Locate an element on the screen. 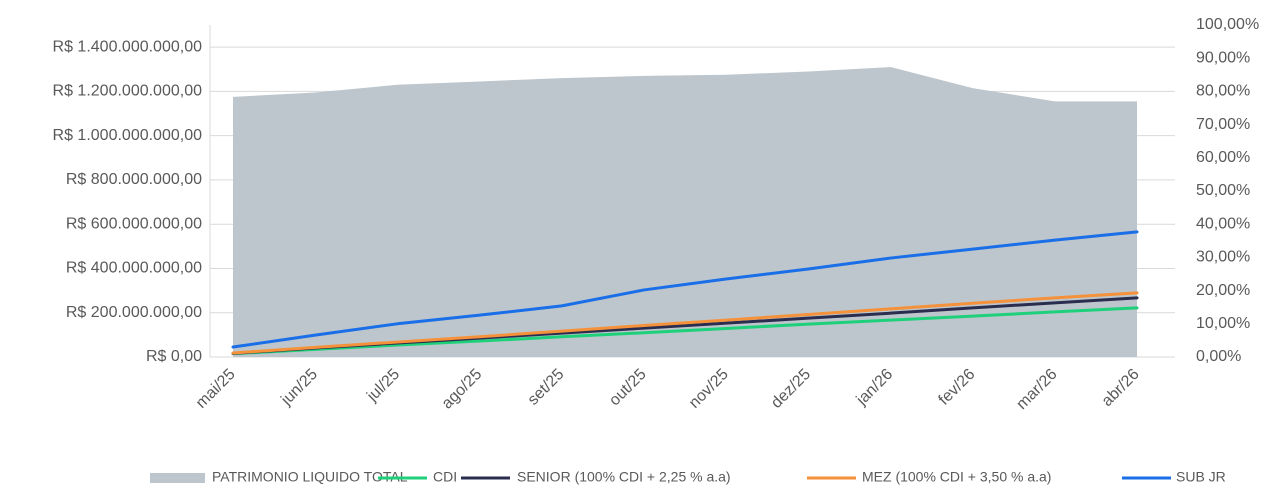 The image size is (1279, 494). y2-tick-label: 80,00% is located at coordinates (1223, 91).